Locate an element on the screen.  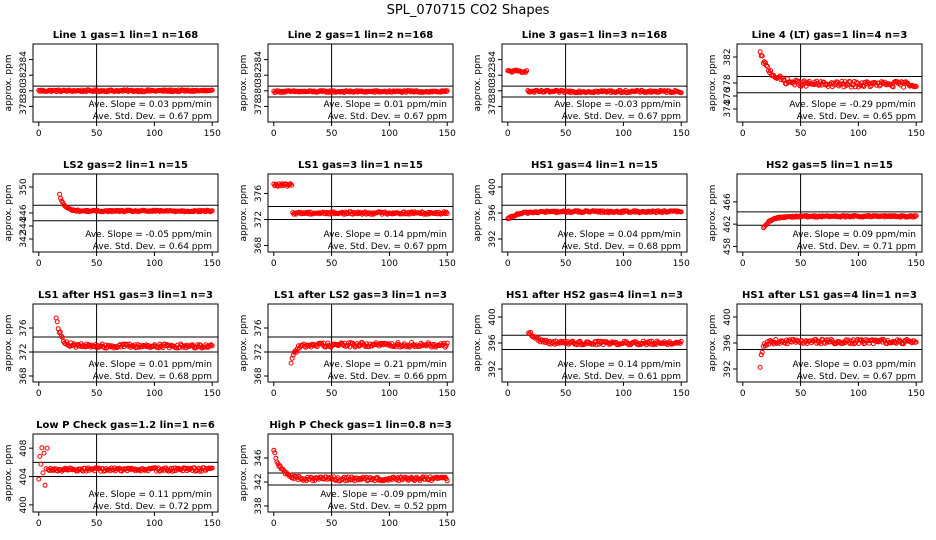
panel-title: LS1 after LS2 gas=3 lin=1 n=3 is located at coordinates (360, 295).